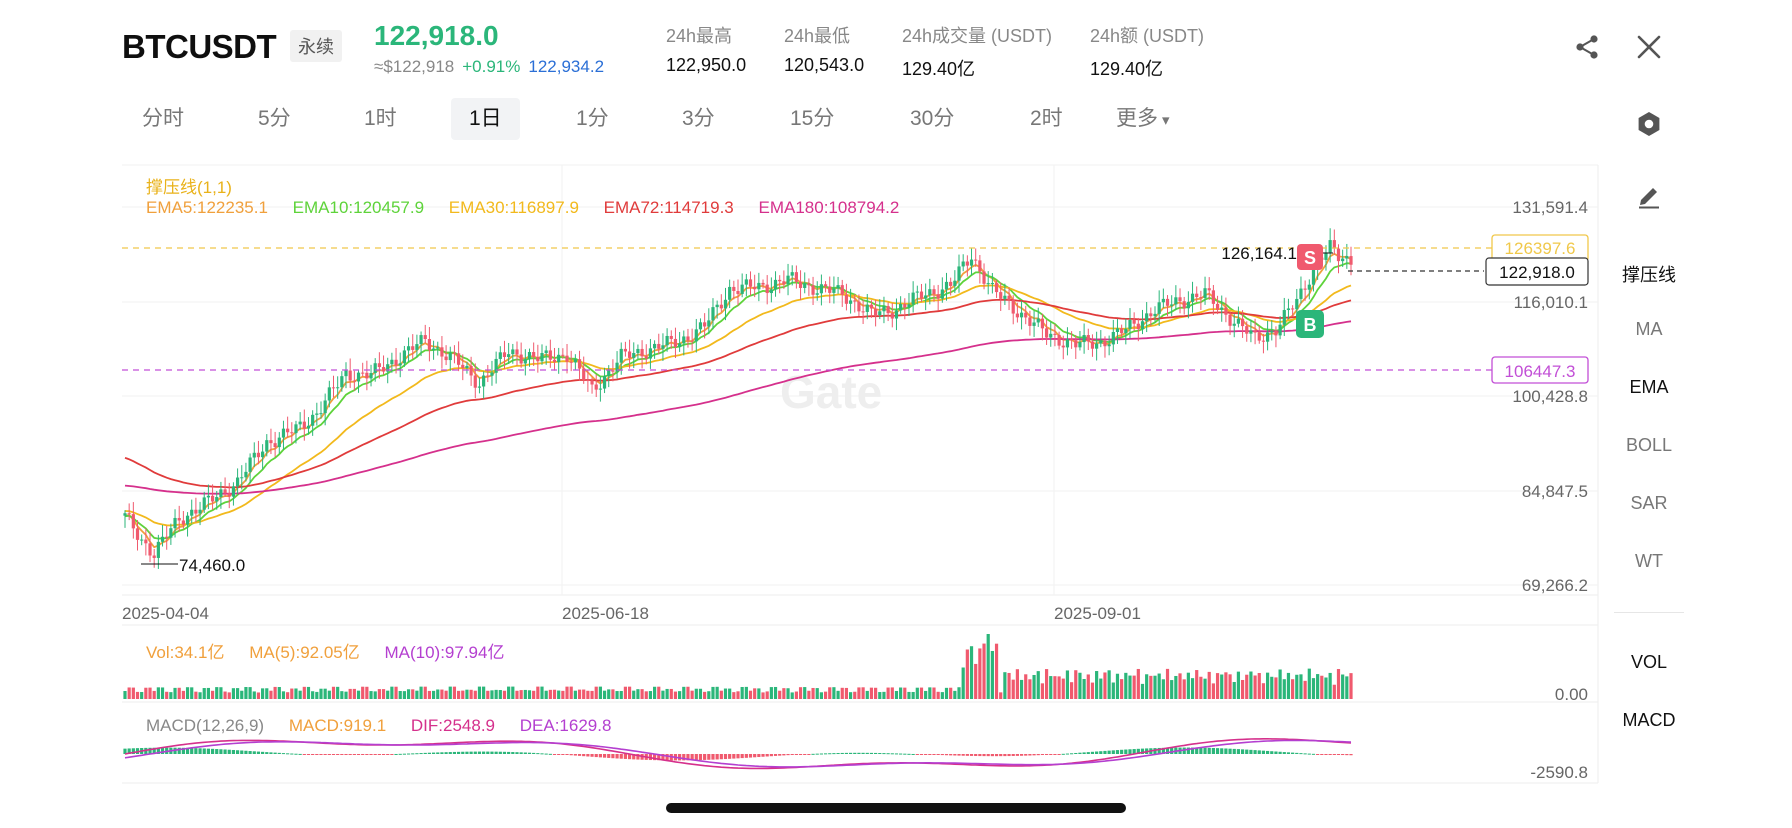 The height and width of the screenshot is (828, 1792). I want to click on chart-settings-button, so click(1649, 124).